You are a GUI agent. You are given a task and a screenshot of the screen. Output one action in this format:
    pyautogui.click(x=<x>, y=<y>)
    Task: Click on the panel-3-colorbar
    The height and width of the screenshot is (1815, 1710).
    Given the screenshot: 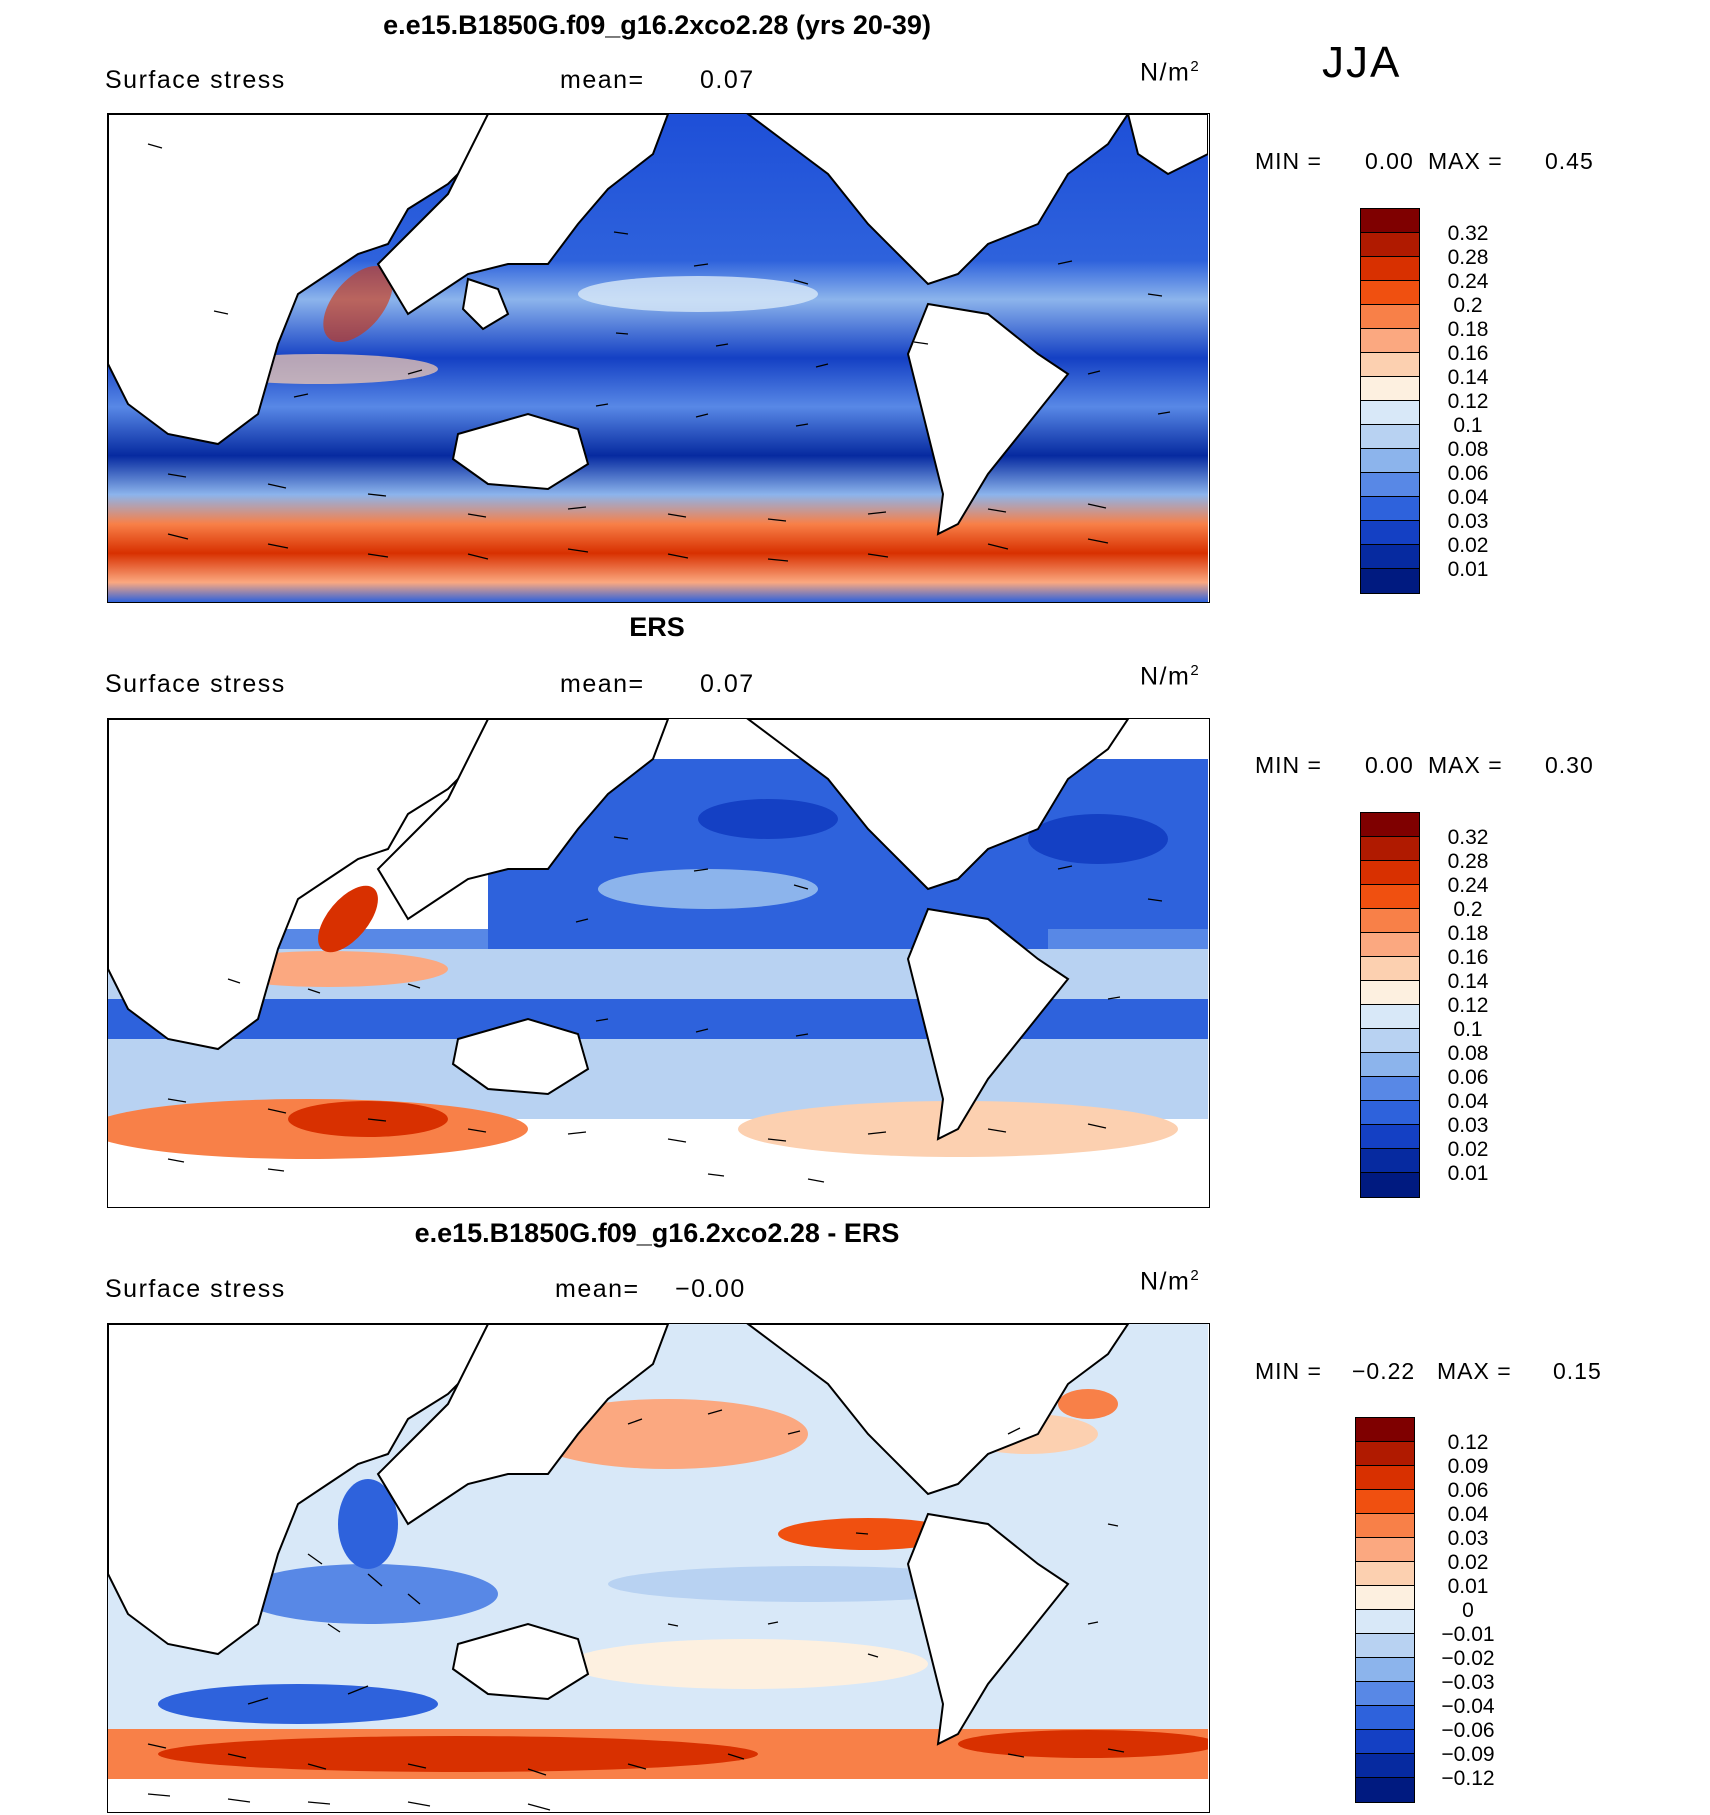 What is the action you would take?
    pyautogui.click(x=1385, y=1610)
    